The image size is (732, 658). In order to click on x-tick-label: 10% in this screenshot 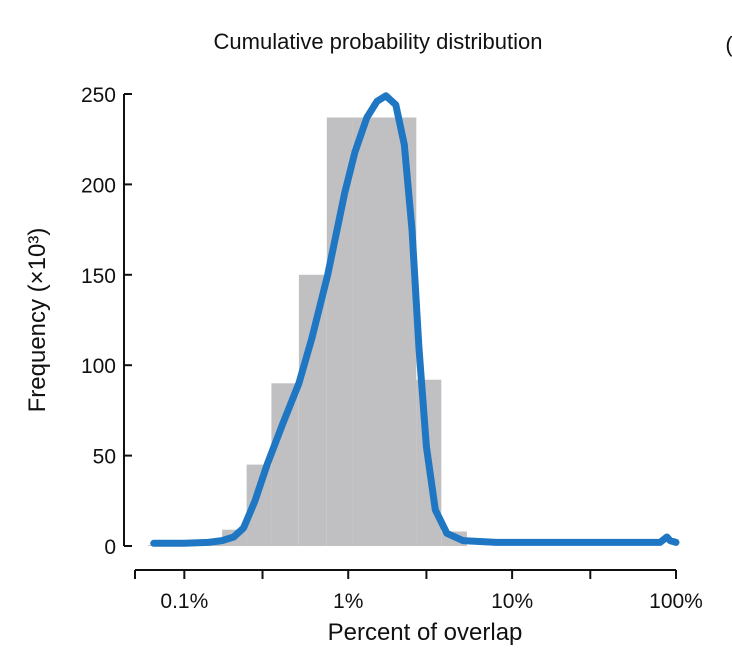, I will do `click(512, 601)`.